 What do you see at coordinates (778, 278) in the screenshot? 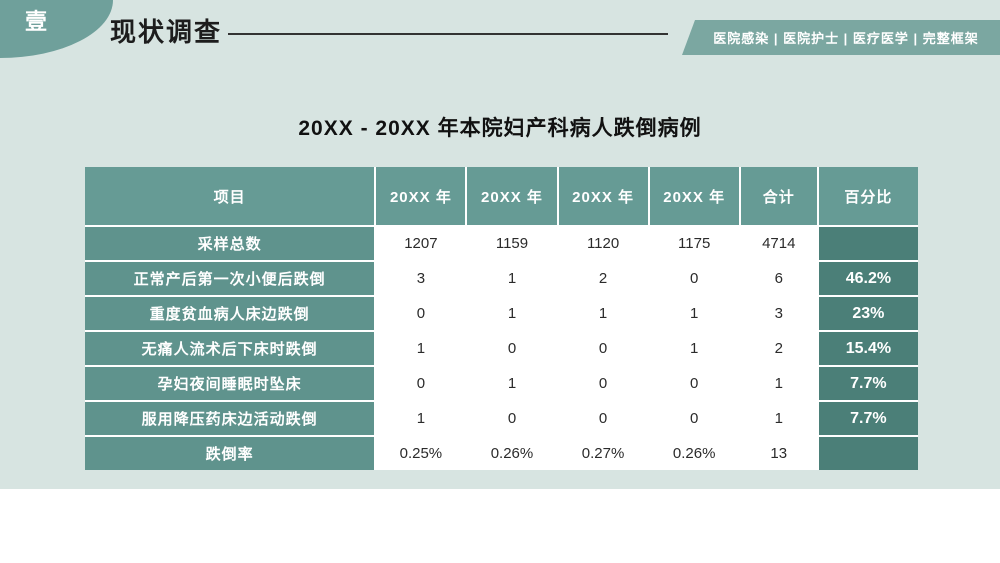
I see `value-cell: 6` at bounding box center [778, 278].